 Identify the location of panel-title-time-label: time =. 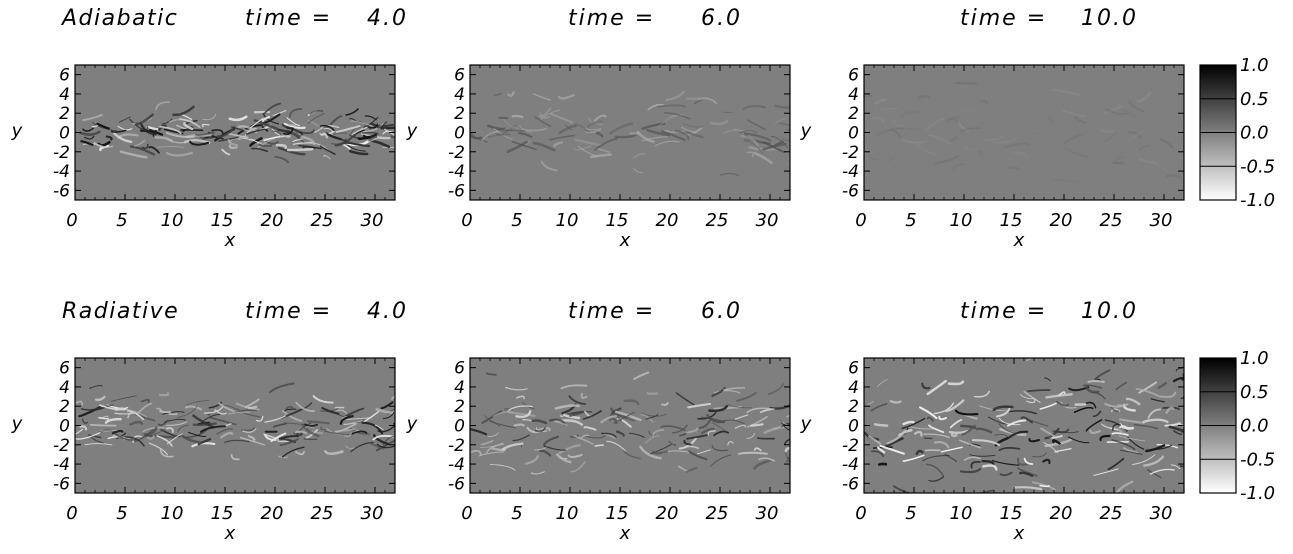
(1003, 311).